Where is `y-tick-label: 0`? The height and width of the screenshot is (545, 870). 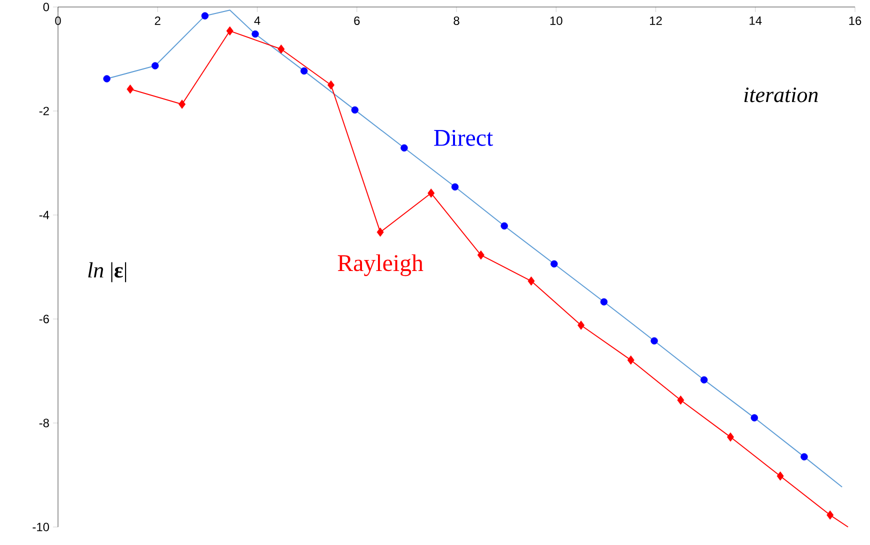 y-tick-label: 0 is located at coordinates (46, 7).